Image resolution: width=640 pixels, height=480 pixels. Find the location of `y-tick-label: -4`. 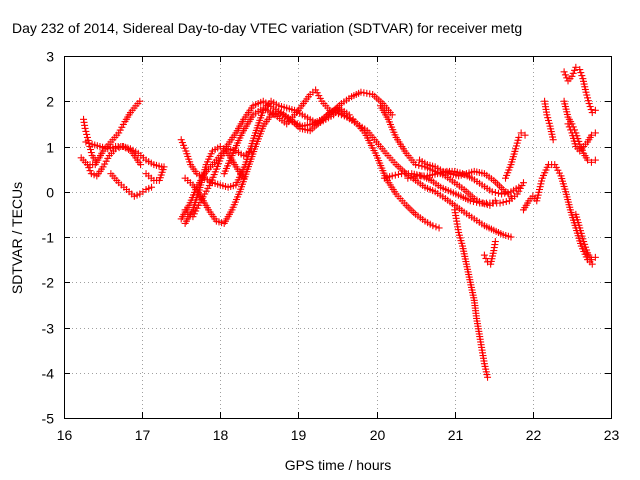

y-tick-label: -4 is located at coordinates (48, 374).